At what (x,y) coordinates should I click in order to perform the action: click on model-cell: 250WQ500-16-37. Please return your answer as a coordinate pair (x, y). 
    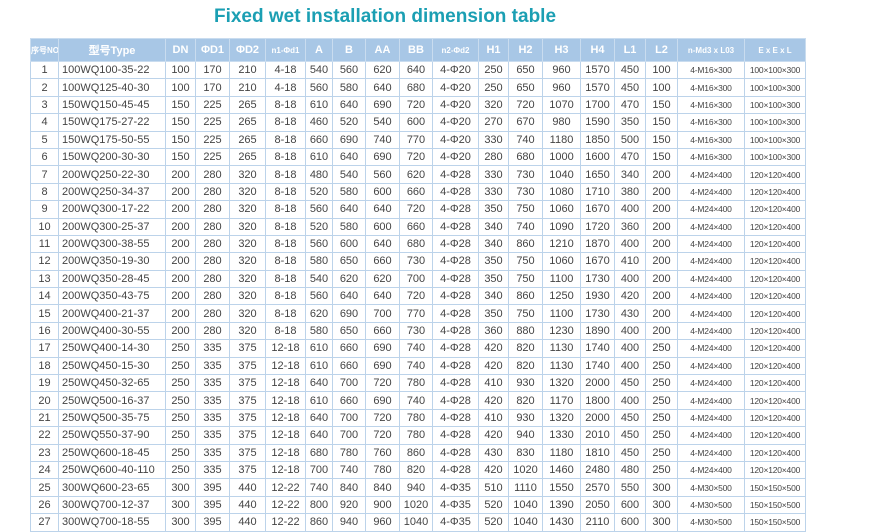
    Looking at the image, I should click on (112, 400).